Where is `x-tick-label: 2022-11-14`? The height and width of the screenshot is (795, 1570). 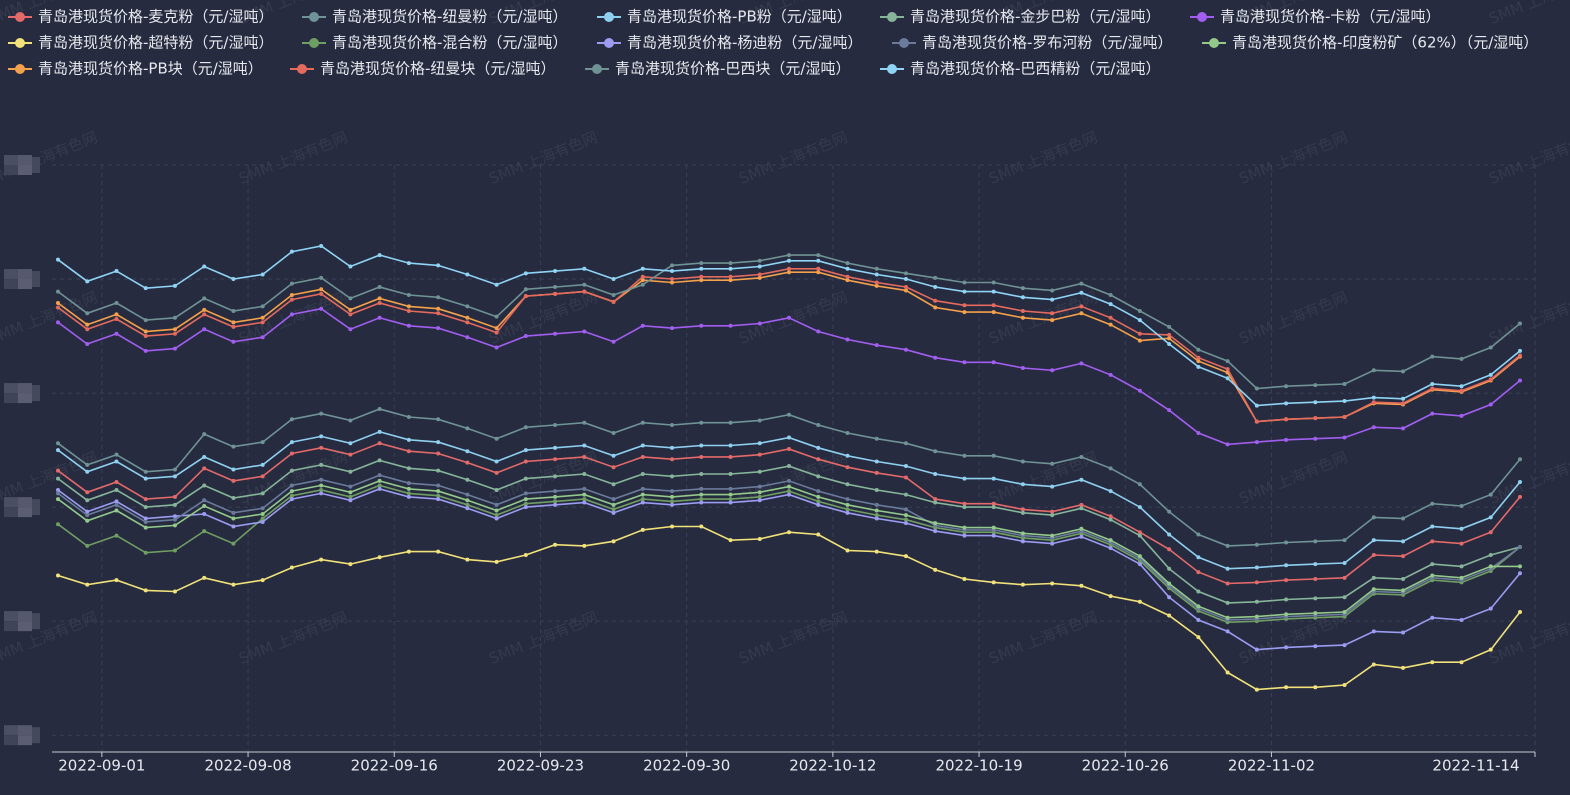 x-tick-label: 2022-11-14 is located at coordinates (1475, 766).